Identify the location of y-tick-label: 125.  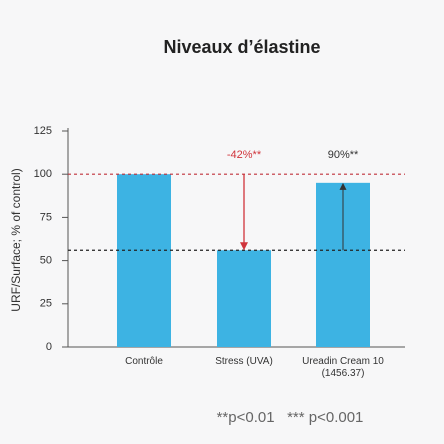
(43, 131).